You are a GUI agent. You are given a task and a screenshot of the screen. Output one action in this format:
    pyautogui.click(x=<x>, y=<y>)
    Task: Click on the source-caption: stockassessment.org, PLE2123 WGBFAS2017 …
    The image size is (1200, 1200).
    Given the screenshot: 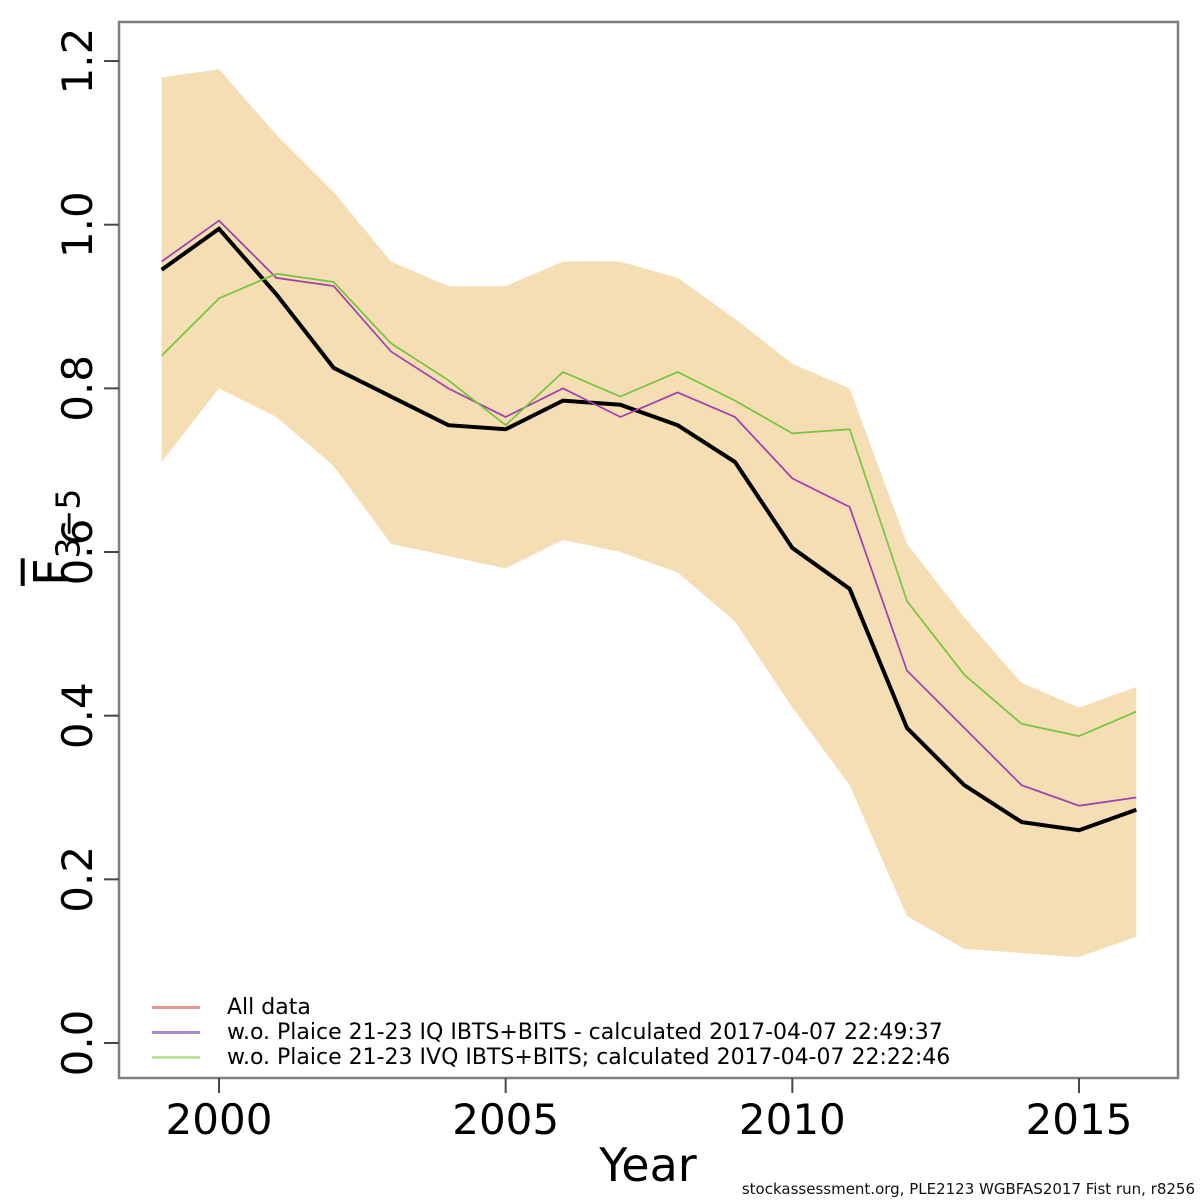 What is the action you would take?
    pyautogui.click(x=968, y=1189)
    